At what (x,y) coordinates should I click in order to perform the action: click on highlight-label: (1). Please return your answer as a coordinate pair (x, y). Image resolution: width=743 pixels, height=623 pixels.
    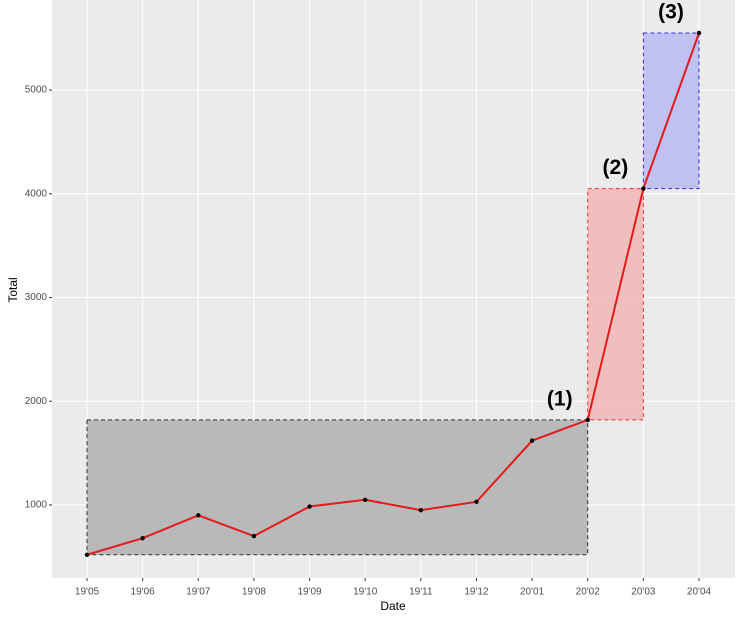
    Looking at the image, I should click on (560, 398).